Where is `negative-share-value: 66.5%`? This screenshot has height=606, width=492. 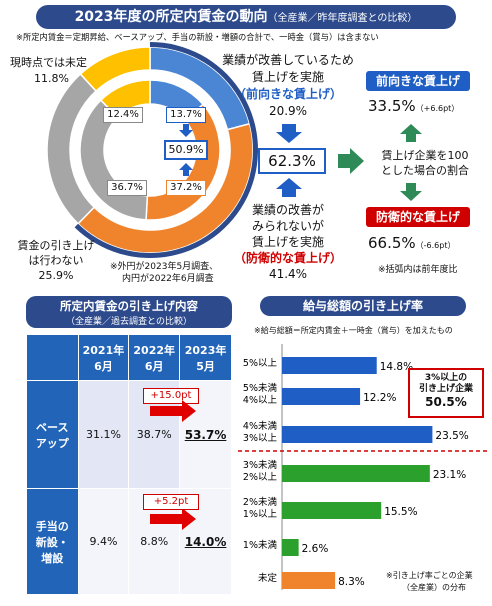 negative-share-value: 66.5% is located at coordinates (392, 243).